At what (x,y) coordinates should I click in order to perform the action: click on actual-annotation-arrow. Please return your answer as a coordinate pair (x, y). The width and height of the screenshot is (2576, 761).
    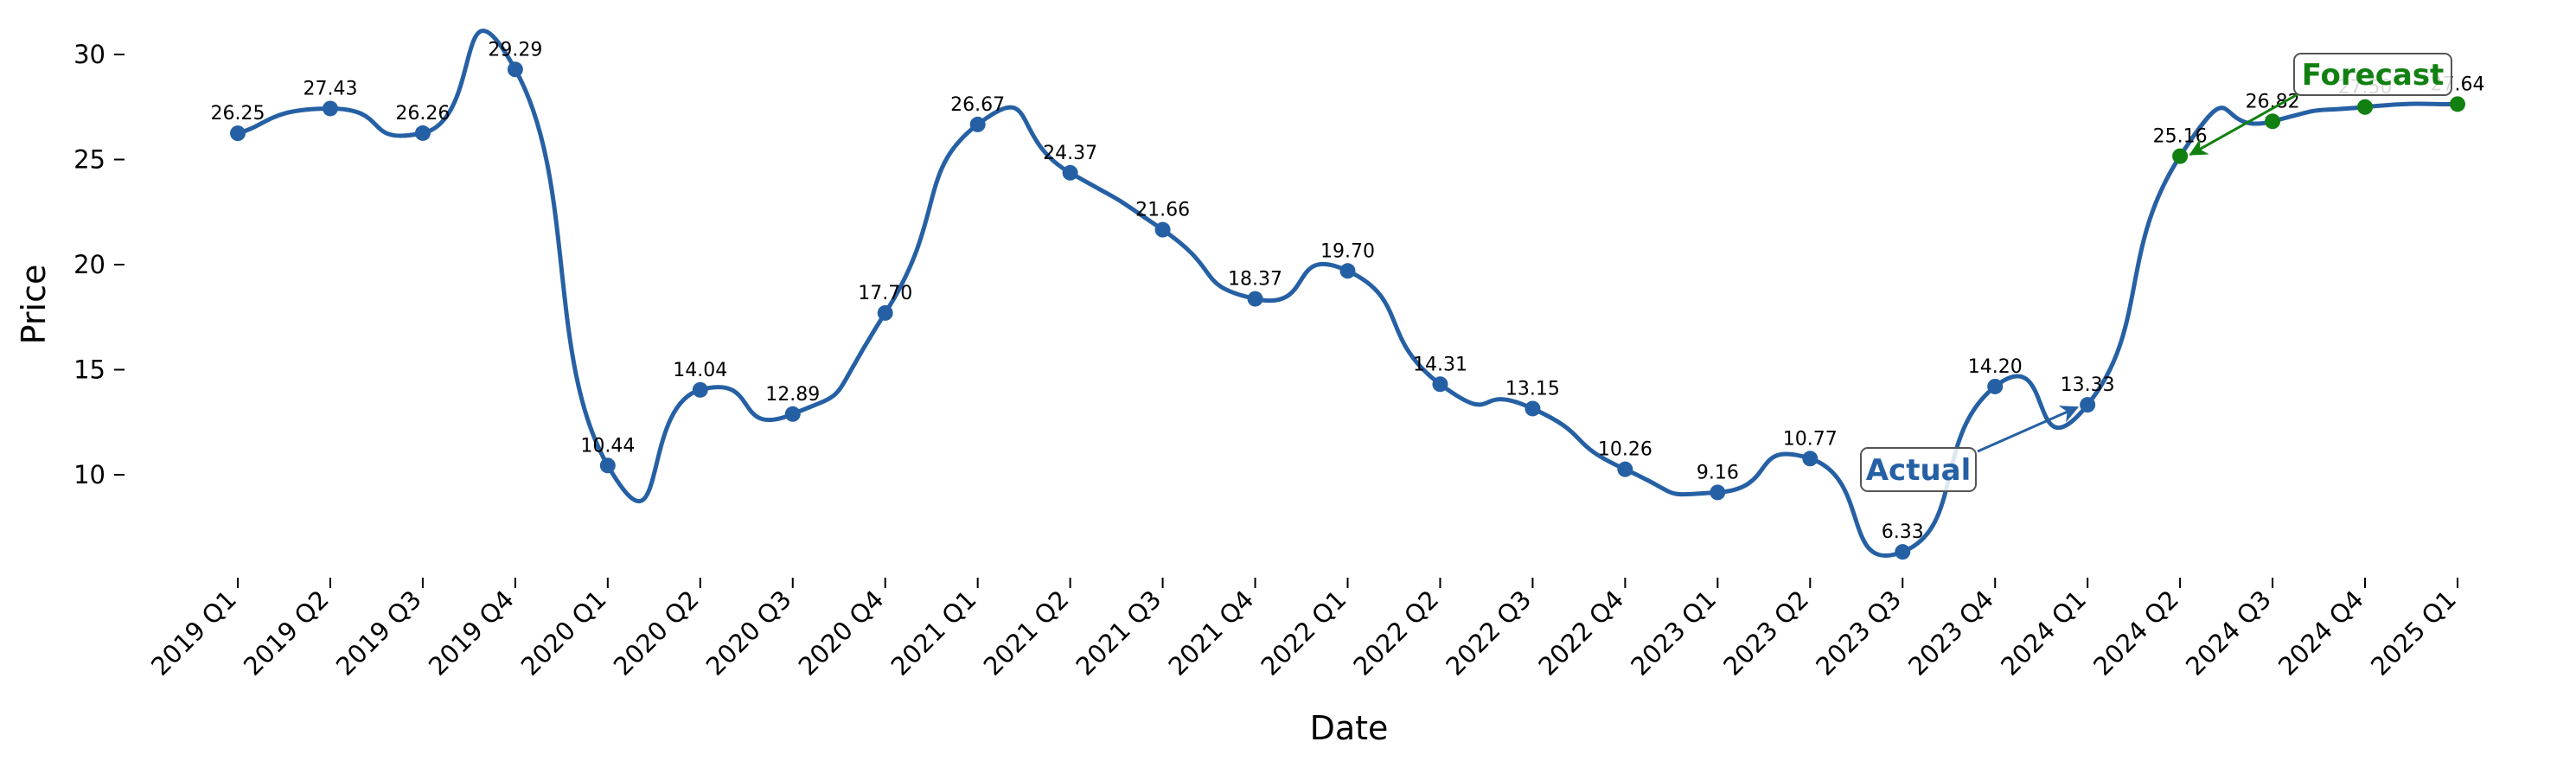
    Looking at the image, I should click on (2029, 429).